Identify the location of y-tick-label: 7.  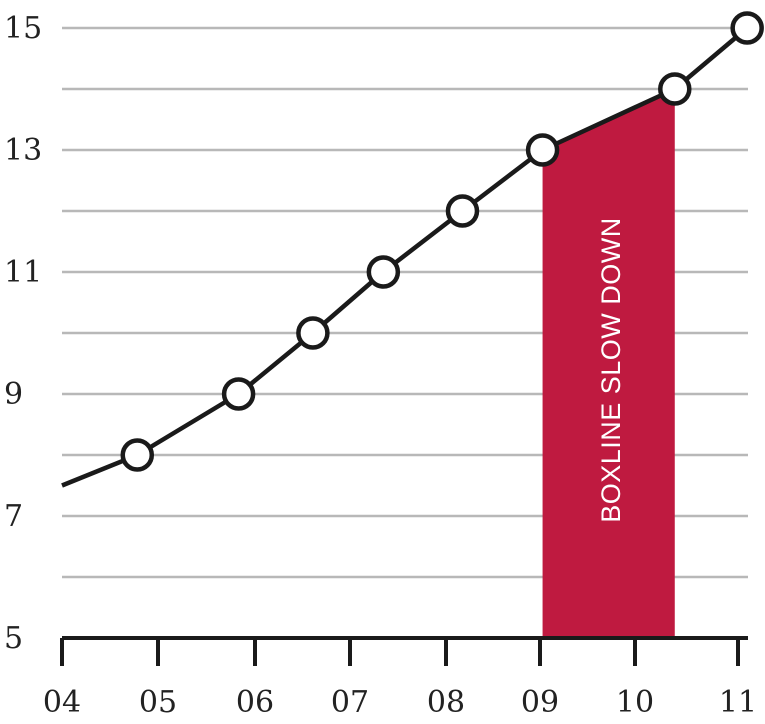
(13, 516).